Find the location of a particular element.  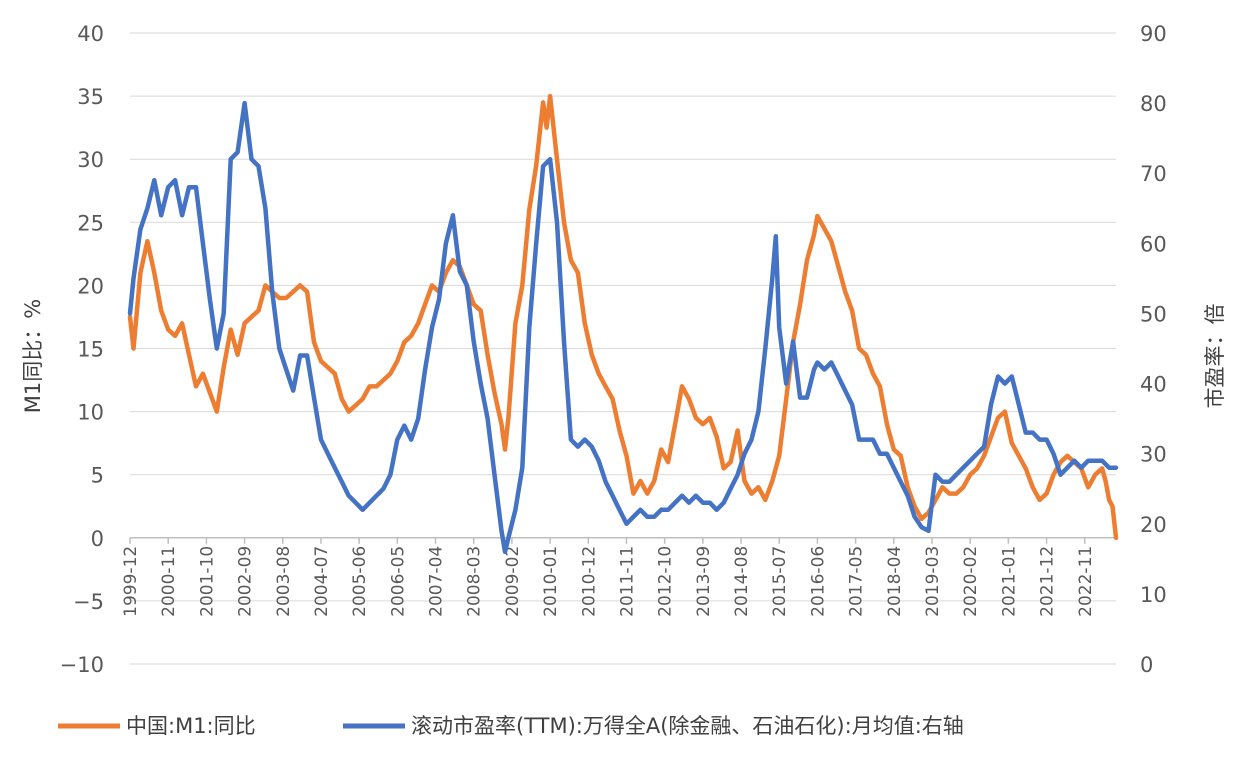

x-tick-label: 2012-10 is located at coordinates (666, 581).